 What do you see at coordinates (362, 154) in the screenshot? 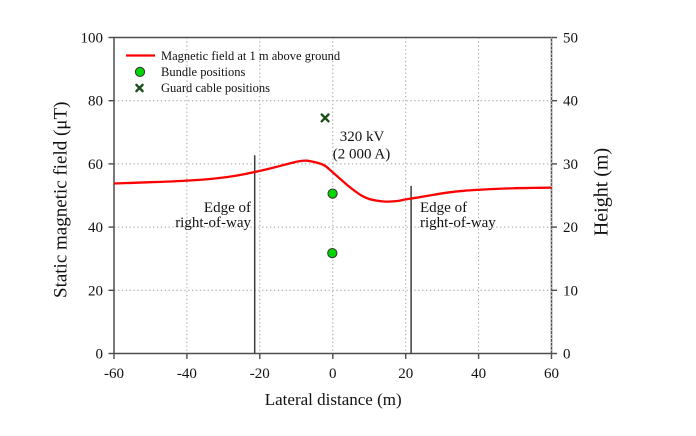
I see `svg-text: (2 000 A)` at bounding box center [362, 154].